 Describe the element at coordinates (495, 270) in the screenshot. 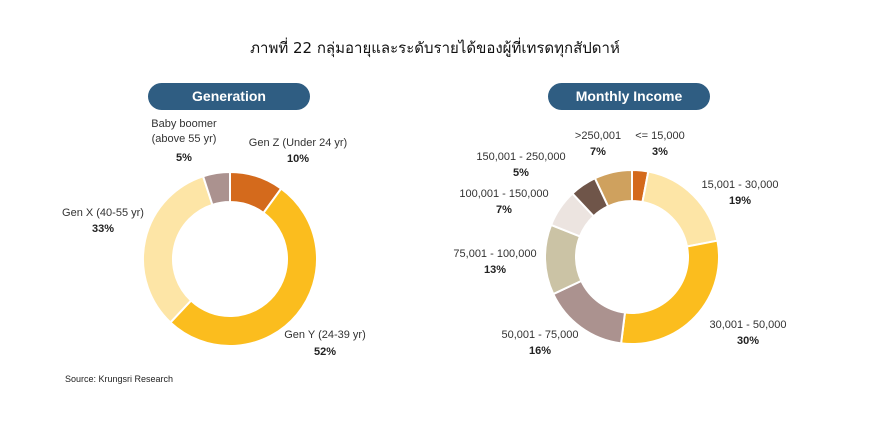

I see `slice-value-75-001-100-000: 13%` at that location.